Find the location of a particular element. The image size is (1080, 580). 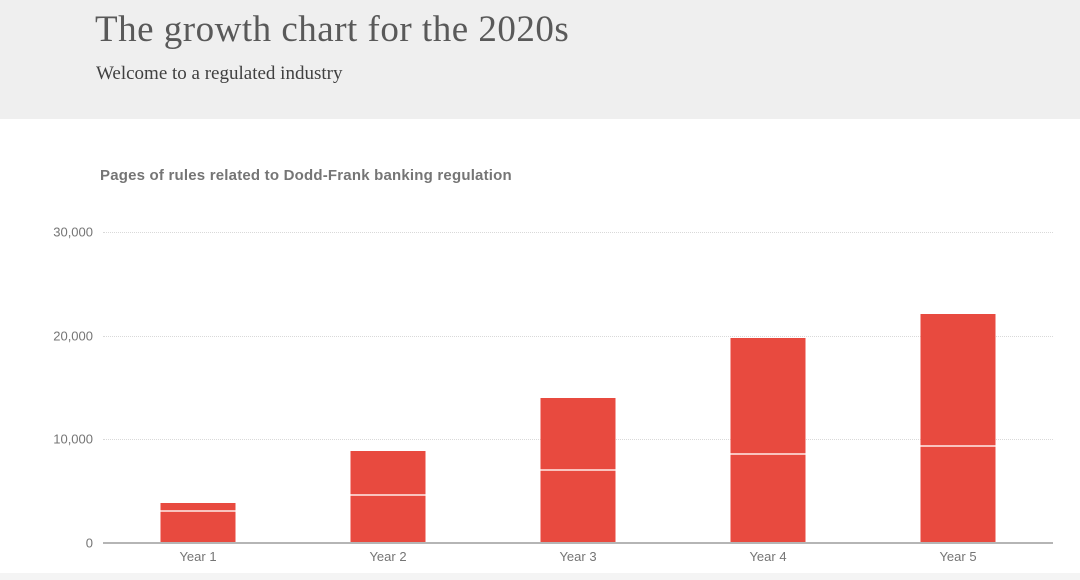

bottom-strip is located at coordinates (540, 576).